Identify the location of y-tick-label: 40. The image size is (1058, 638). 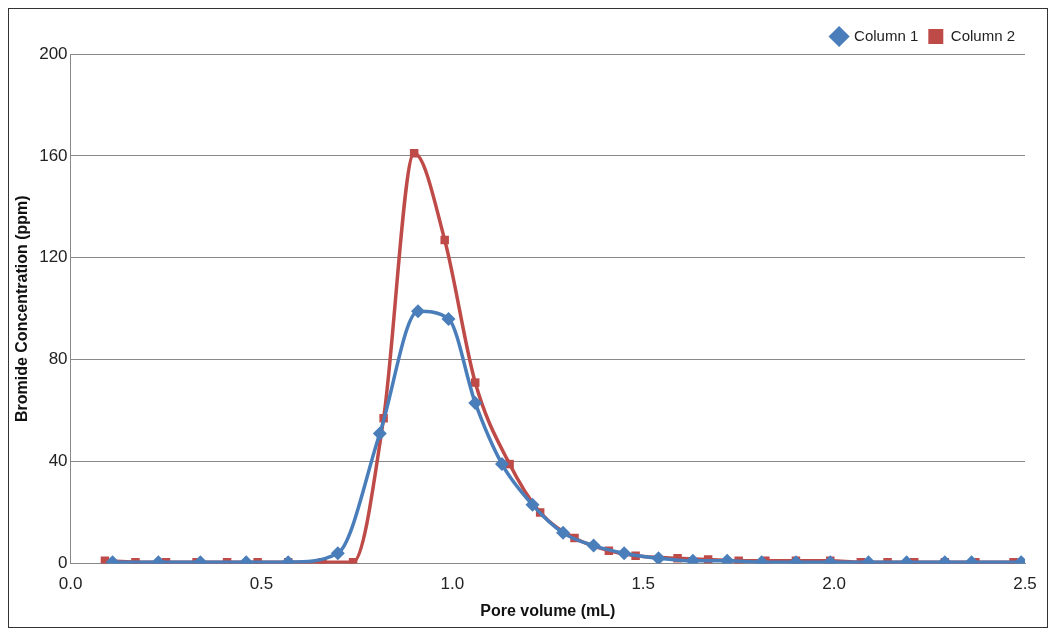
(58, 461).